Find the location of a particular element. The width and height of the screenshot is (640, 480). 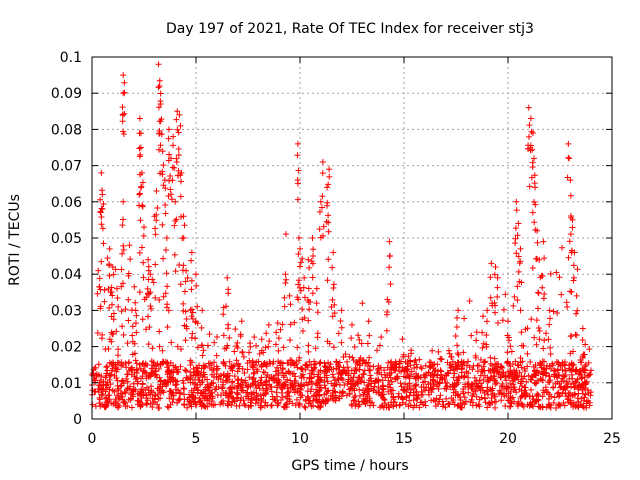

y-tick-label: 0.09 is located at coordinates (66, 94).